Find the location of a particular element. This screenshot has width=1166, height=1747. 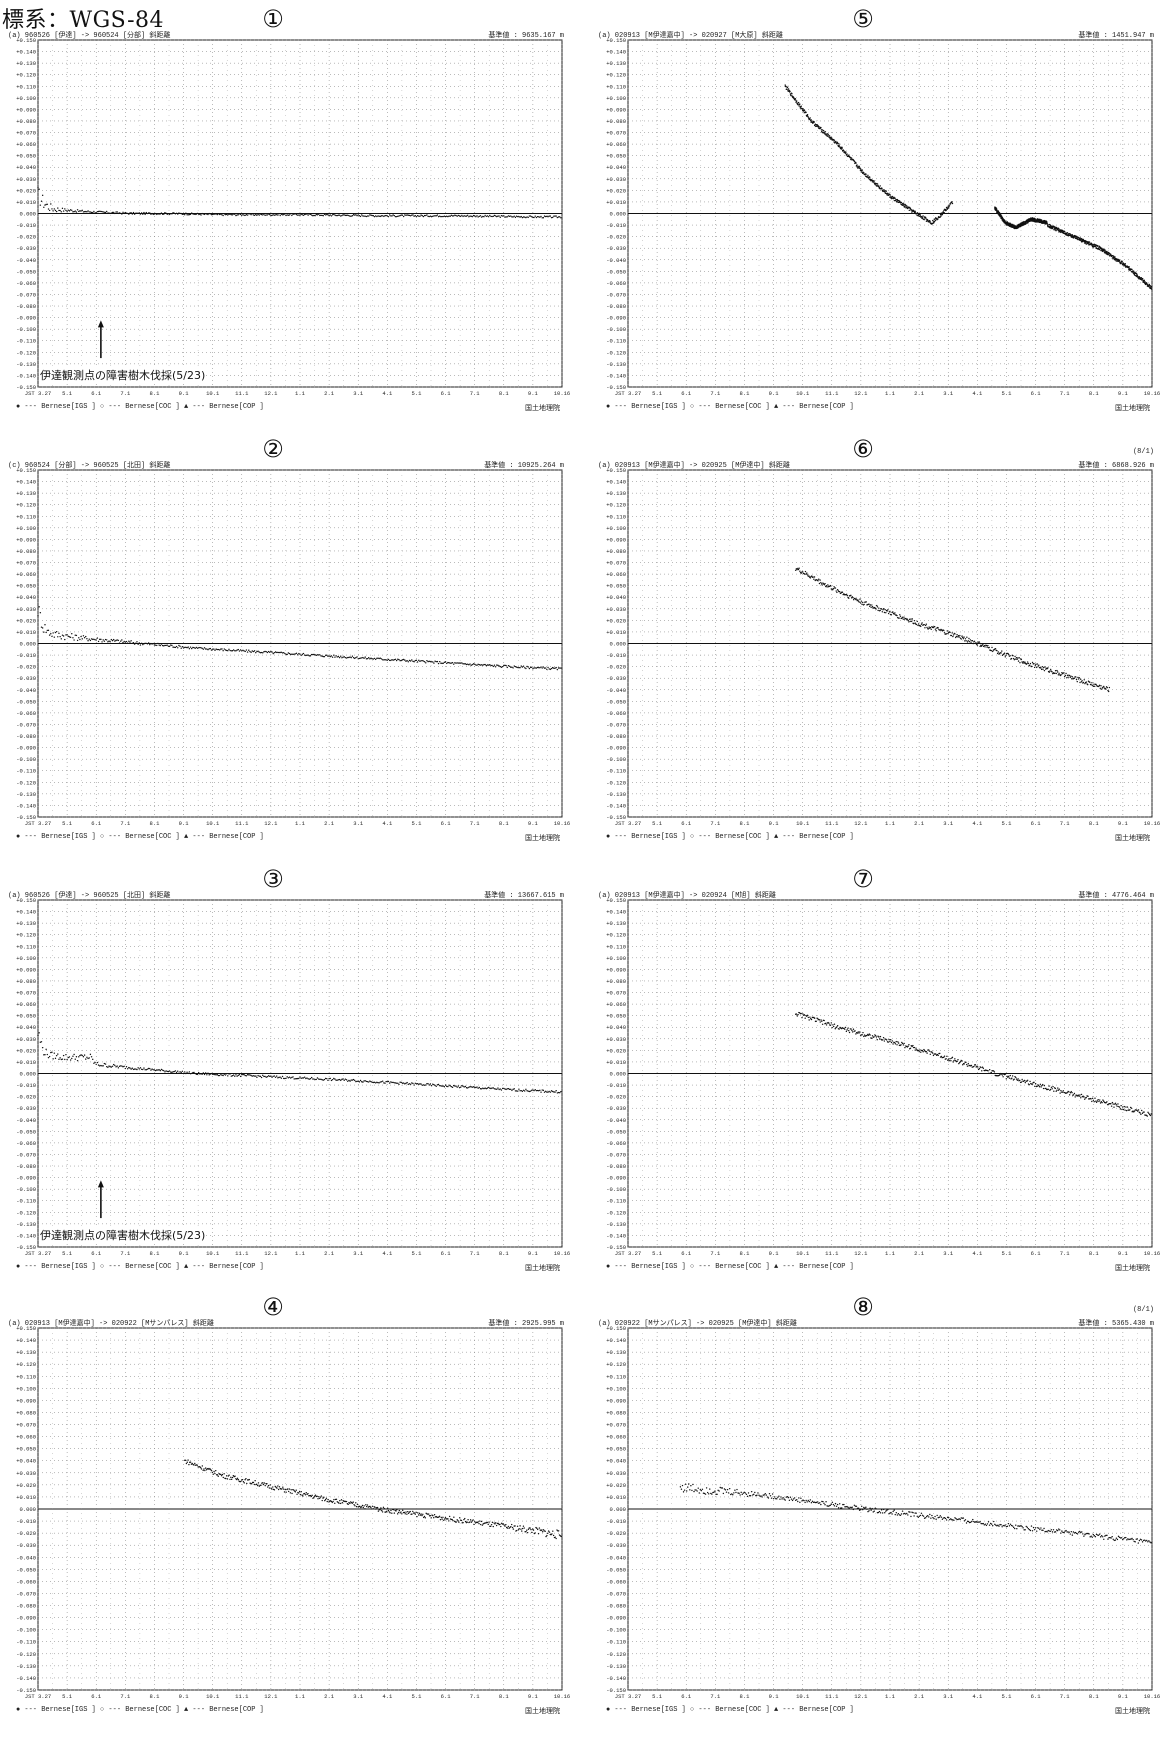

y-tick-label: +0.150 is located at coordinates (26, 1328).